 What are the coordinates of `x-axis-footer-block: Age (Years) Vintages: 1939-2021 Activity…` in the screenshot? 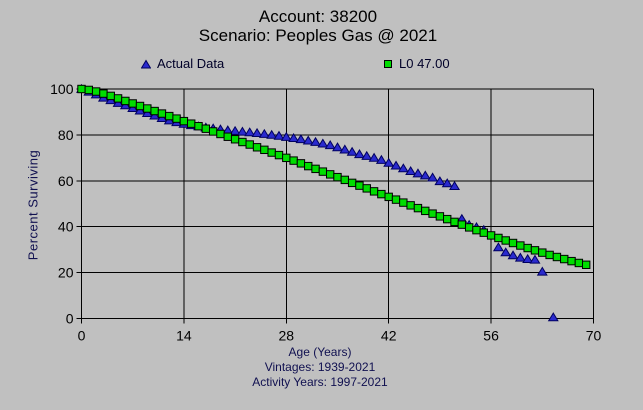 It's located at (320, 367).